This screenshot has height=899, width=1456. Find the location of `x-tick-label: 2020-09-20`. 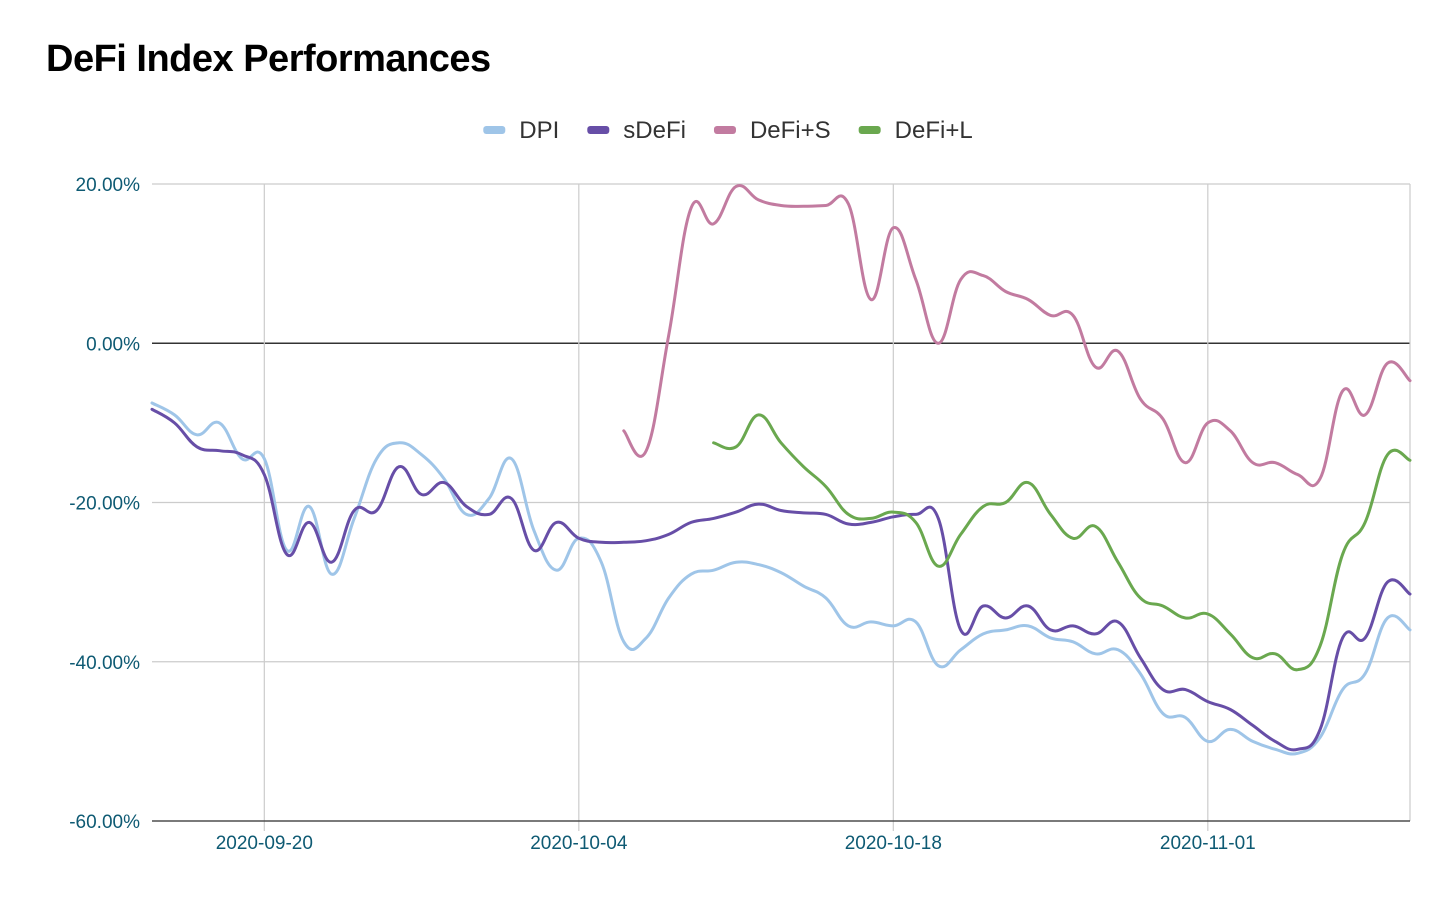

x-tick-label: 2020-09-20 is located at coordinates (264, 843).